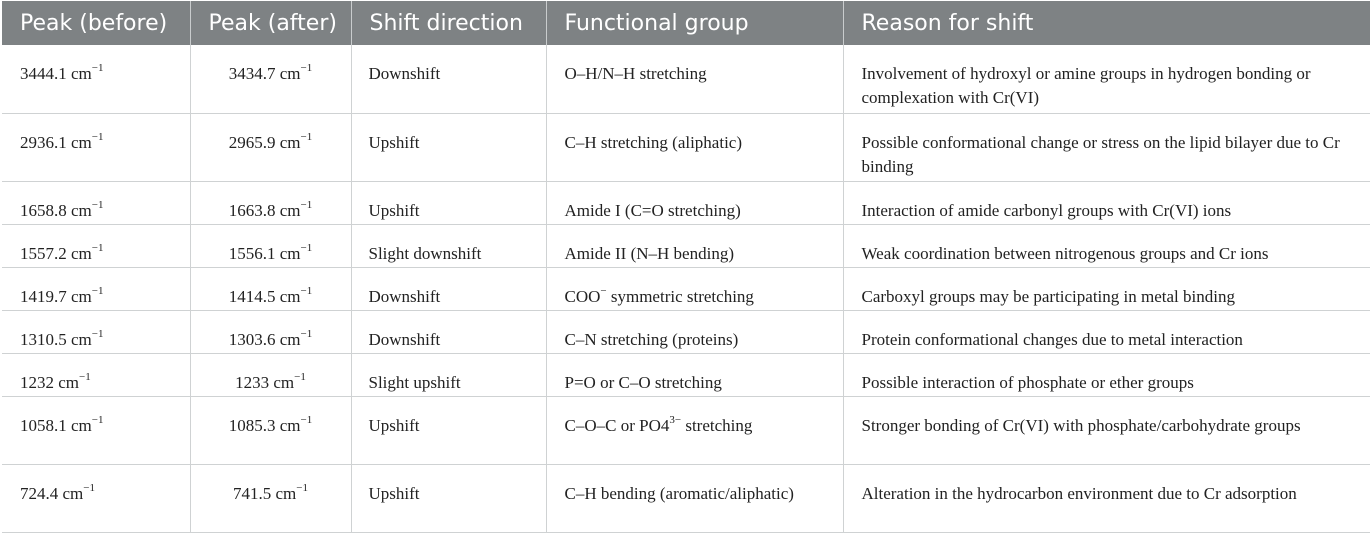  I want to click on header-peak-before: Peak (before), so click(96, 23).